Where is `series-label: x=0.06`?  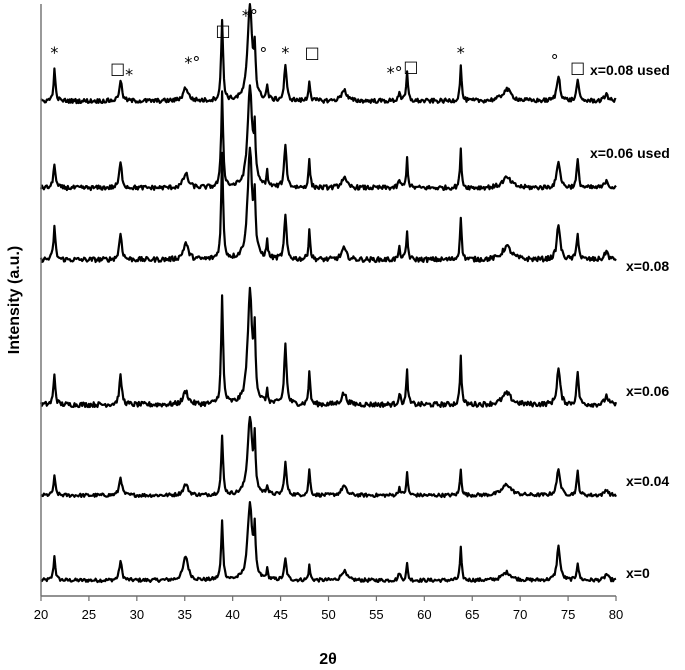 series-label: x=0.06 is located at coordinates (647, 391).